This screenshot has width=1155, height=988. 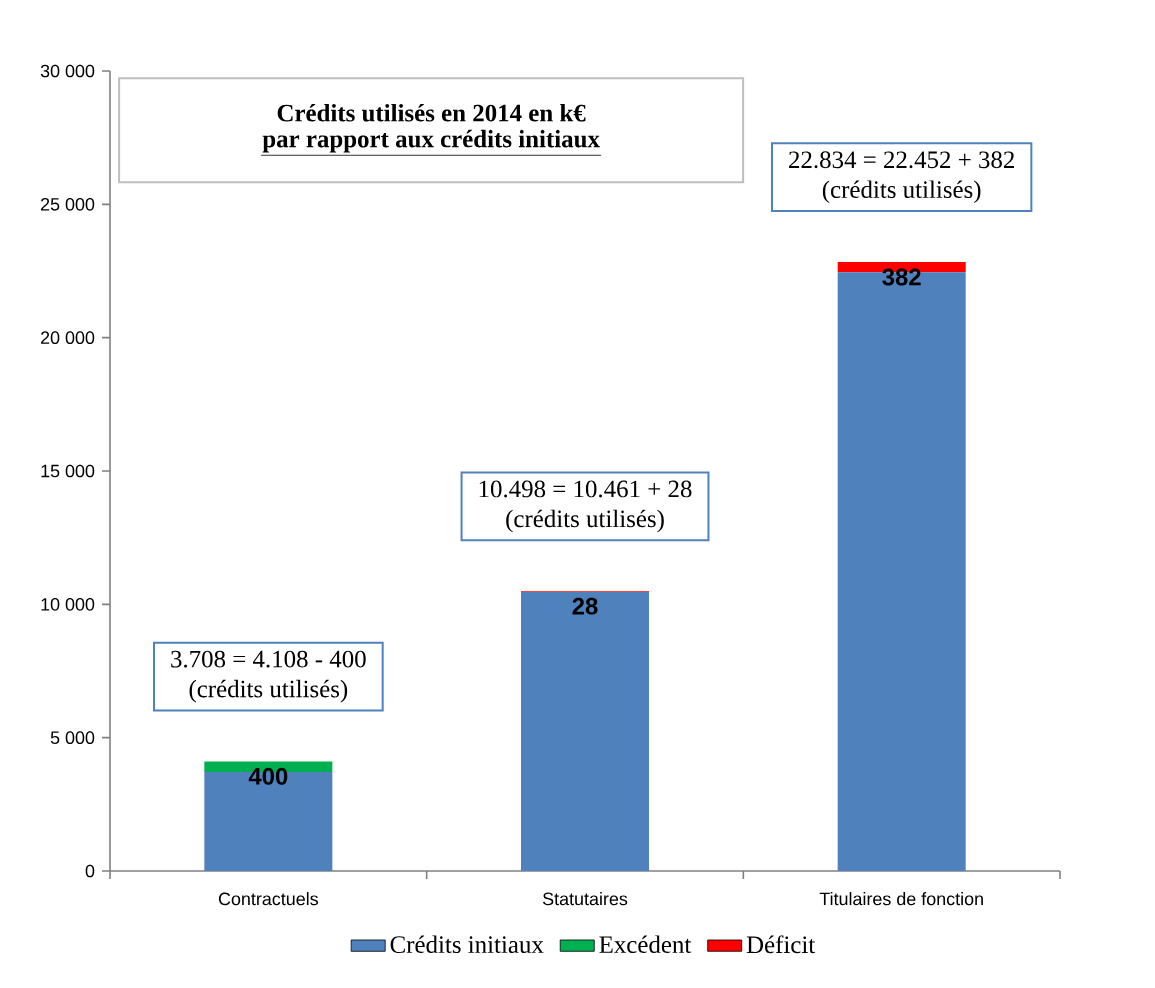 What do you see at coordinates (585, 899) in the screenshot?
I see `x-tick-label: Statutaires` at bounding box center [585, 899].